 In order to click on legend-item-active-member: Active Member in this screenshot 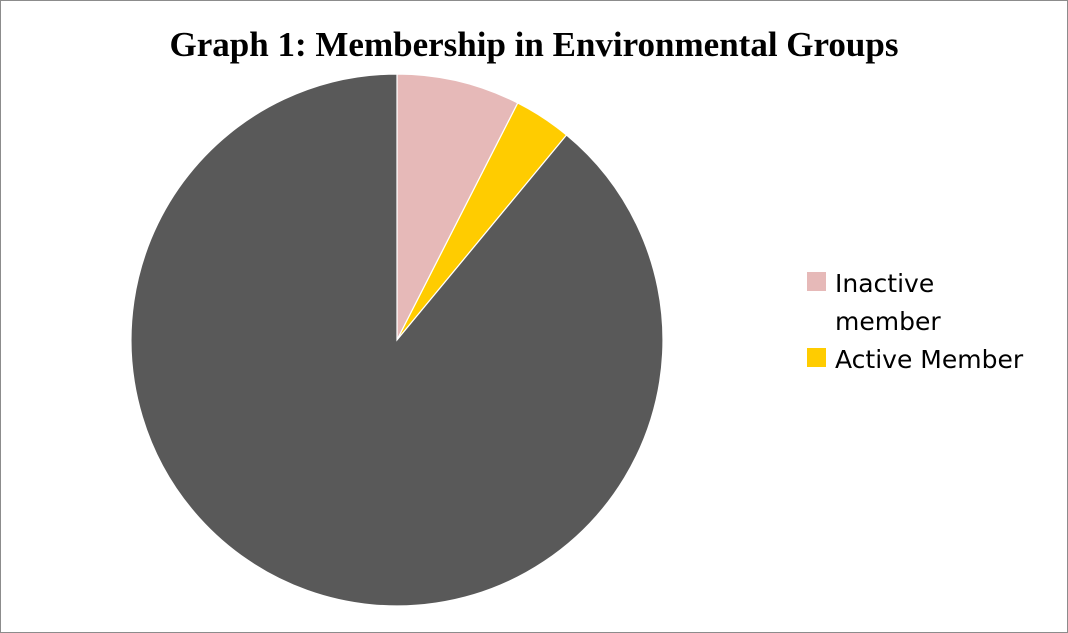, I will do `click(932, 360)`.